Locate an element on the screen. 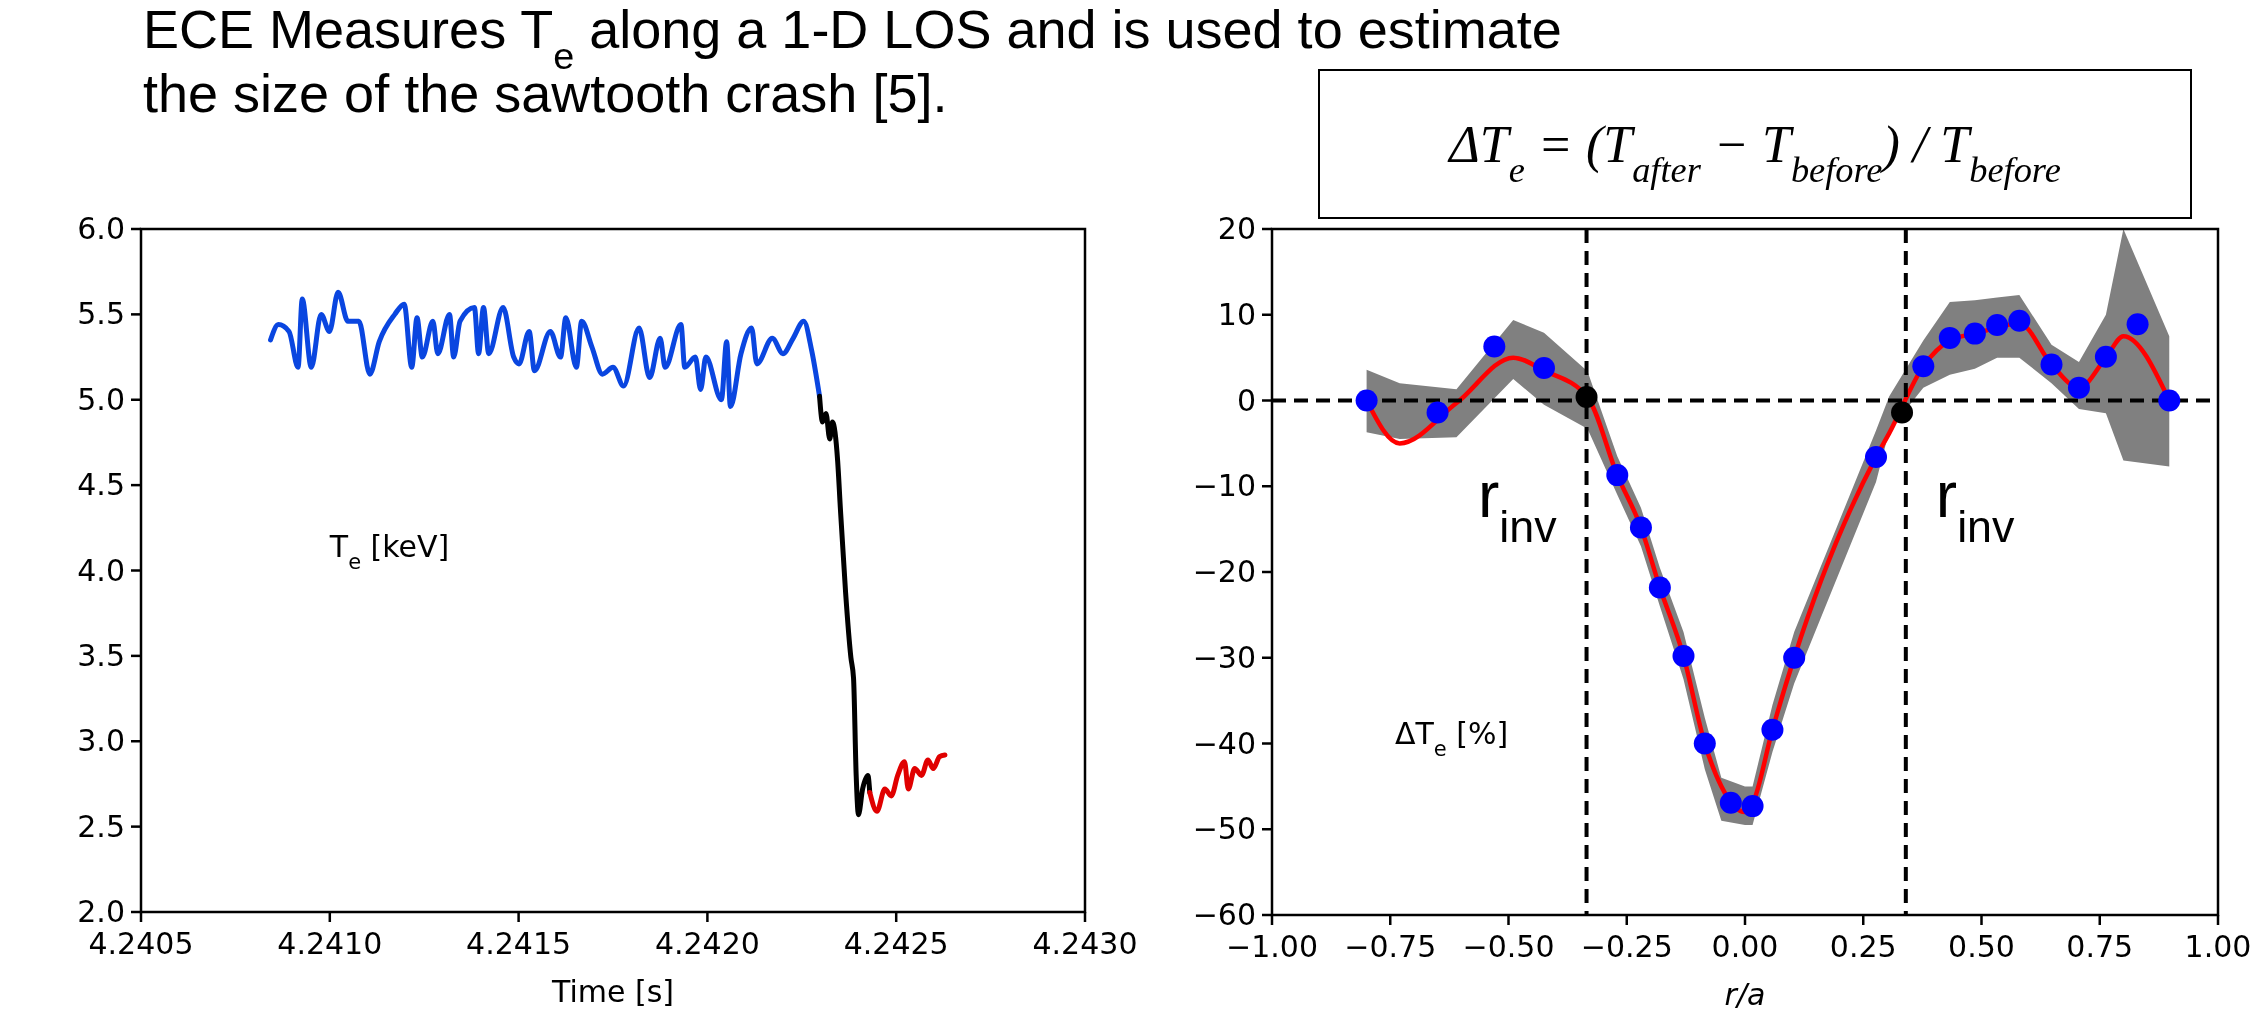 The height and width of the screenshot is (1034, 2263). x-tick-label: 4.2410 is located at coordinates (330, 943).